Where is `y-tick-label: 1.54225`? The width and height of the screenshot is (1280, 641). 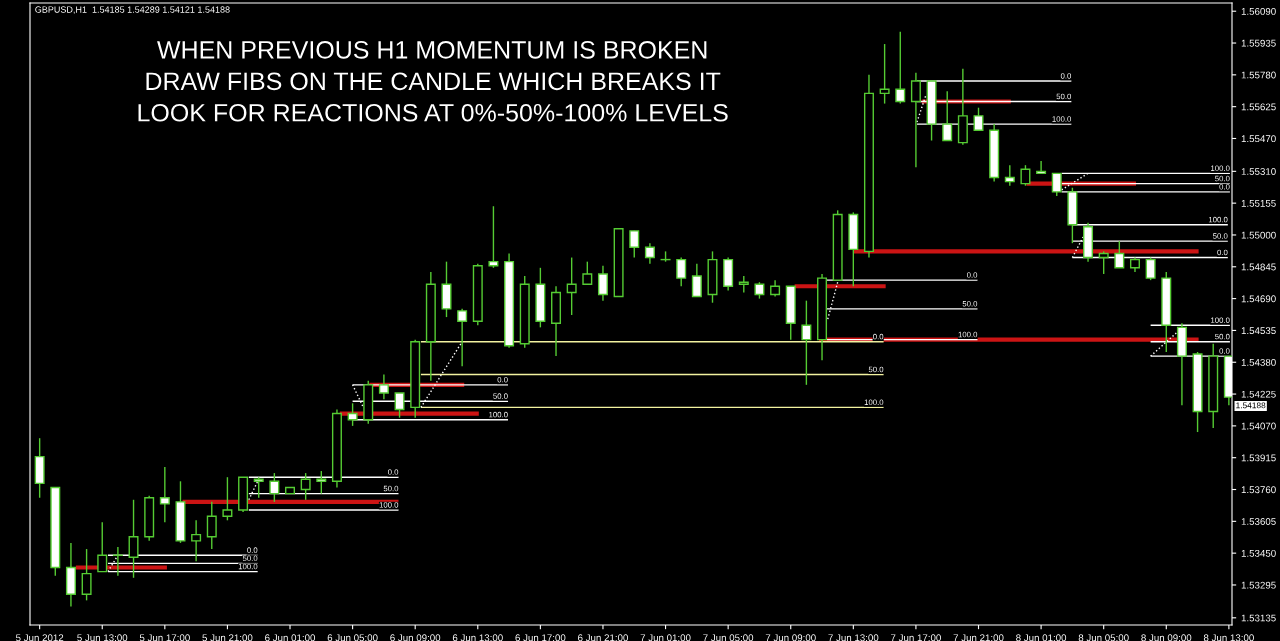 y-tick-label: 1.54225 is located at coordinates (1258, 394).